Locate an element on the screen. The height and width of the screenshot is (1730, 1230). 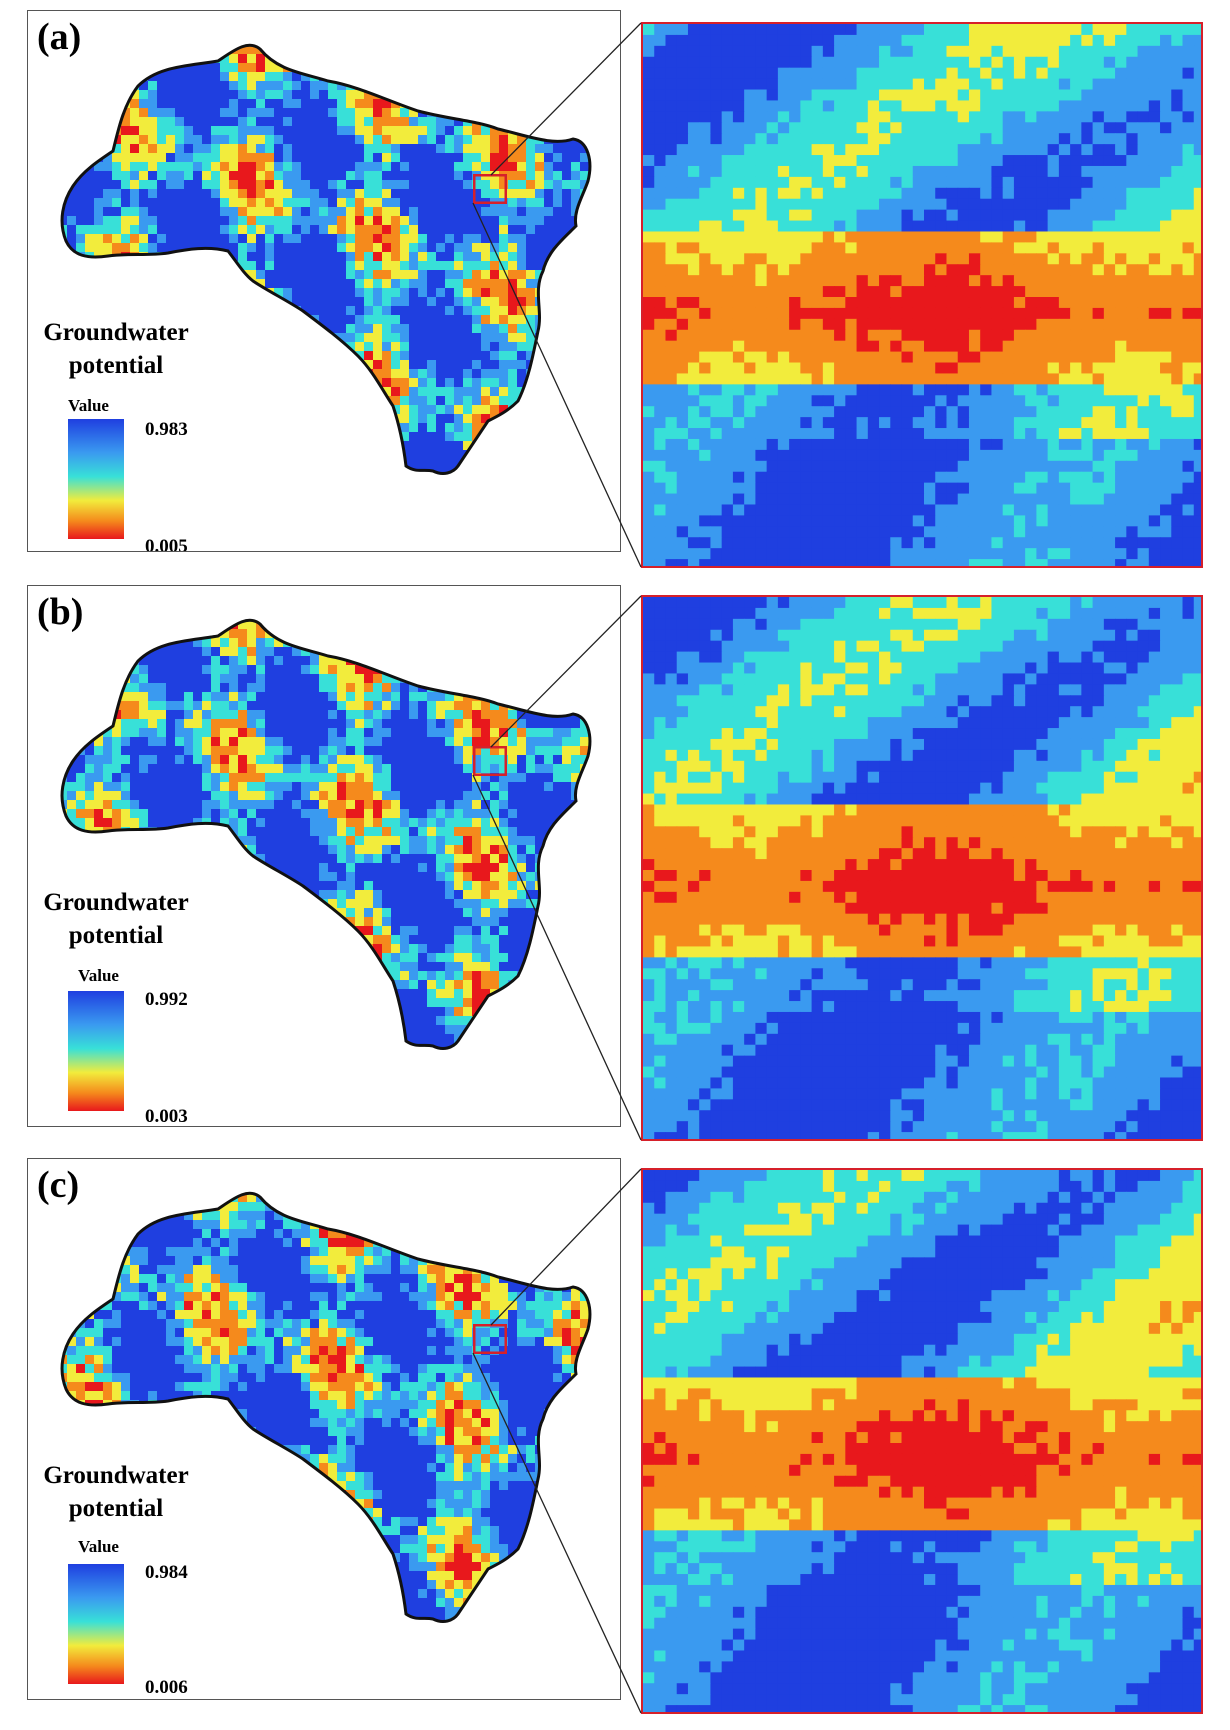
zoom-frame-a is located at coordinates (922, 295).